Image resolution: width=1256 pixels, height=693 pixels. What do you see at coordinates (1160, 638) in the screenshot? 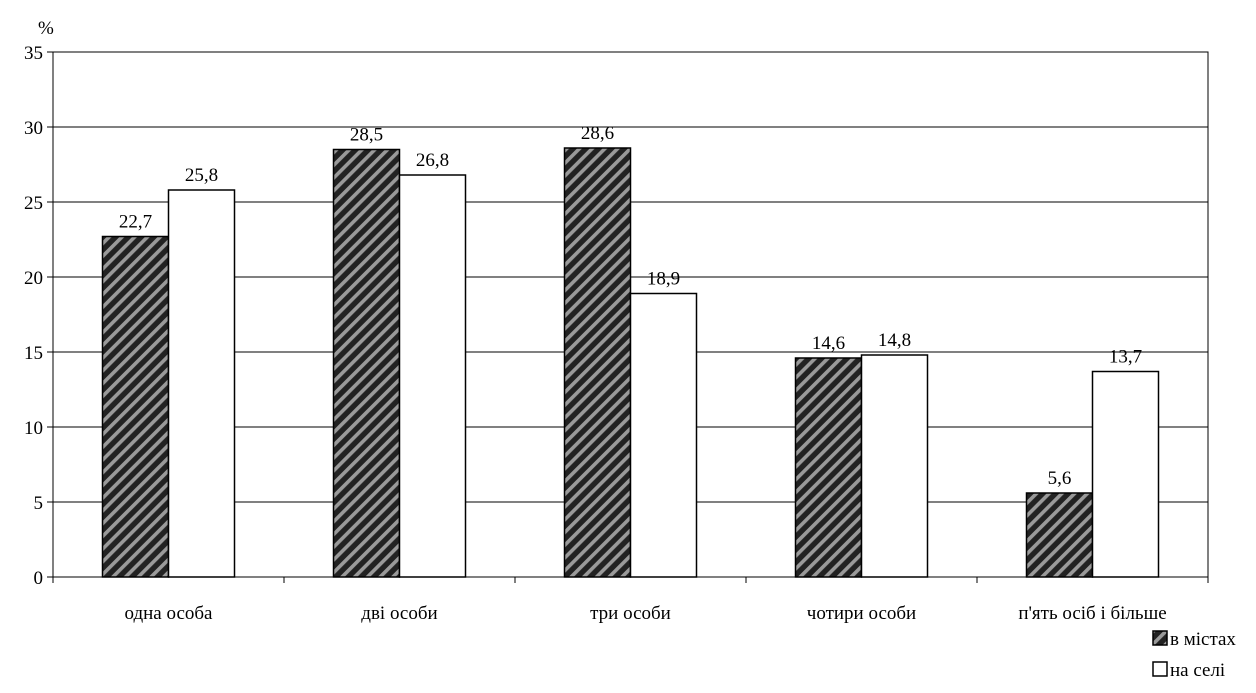
I see `legend-swatch-city` at bounding box center [1160, 638].